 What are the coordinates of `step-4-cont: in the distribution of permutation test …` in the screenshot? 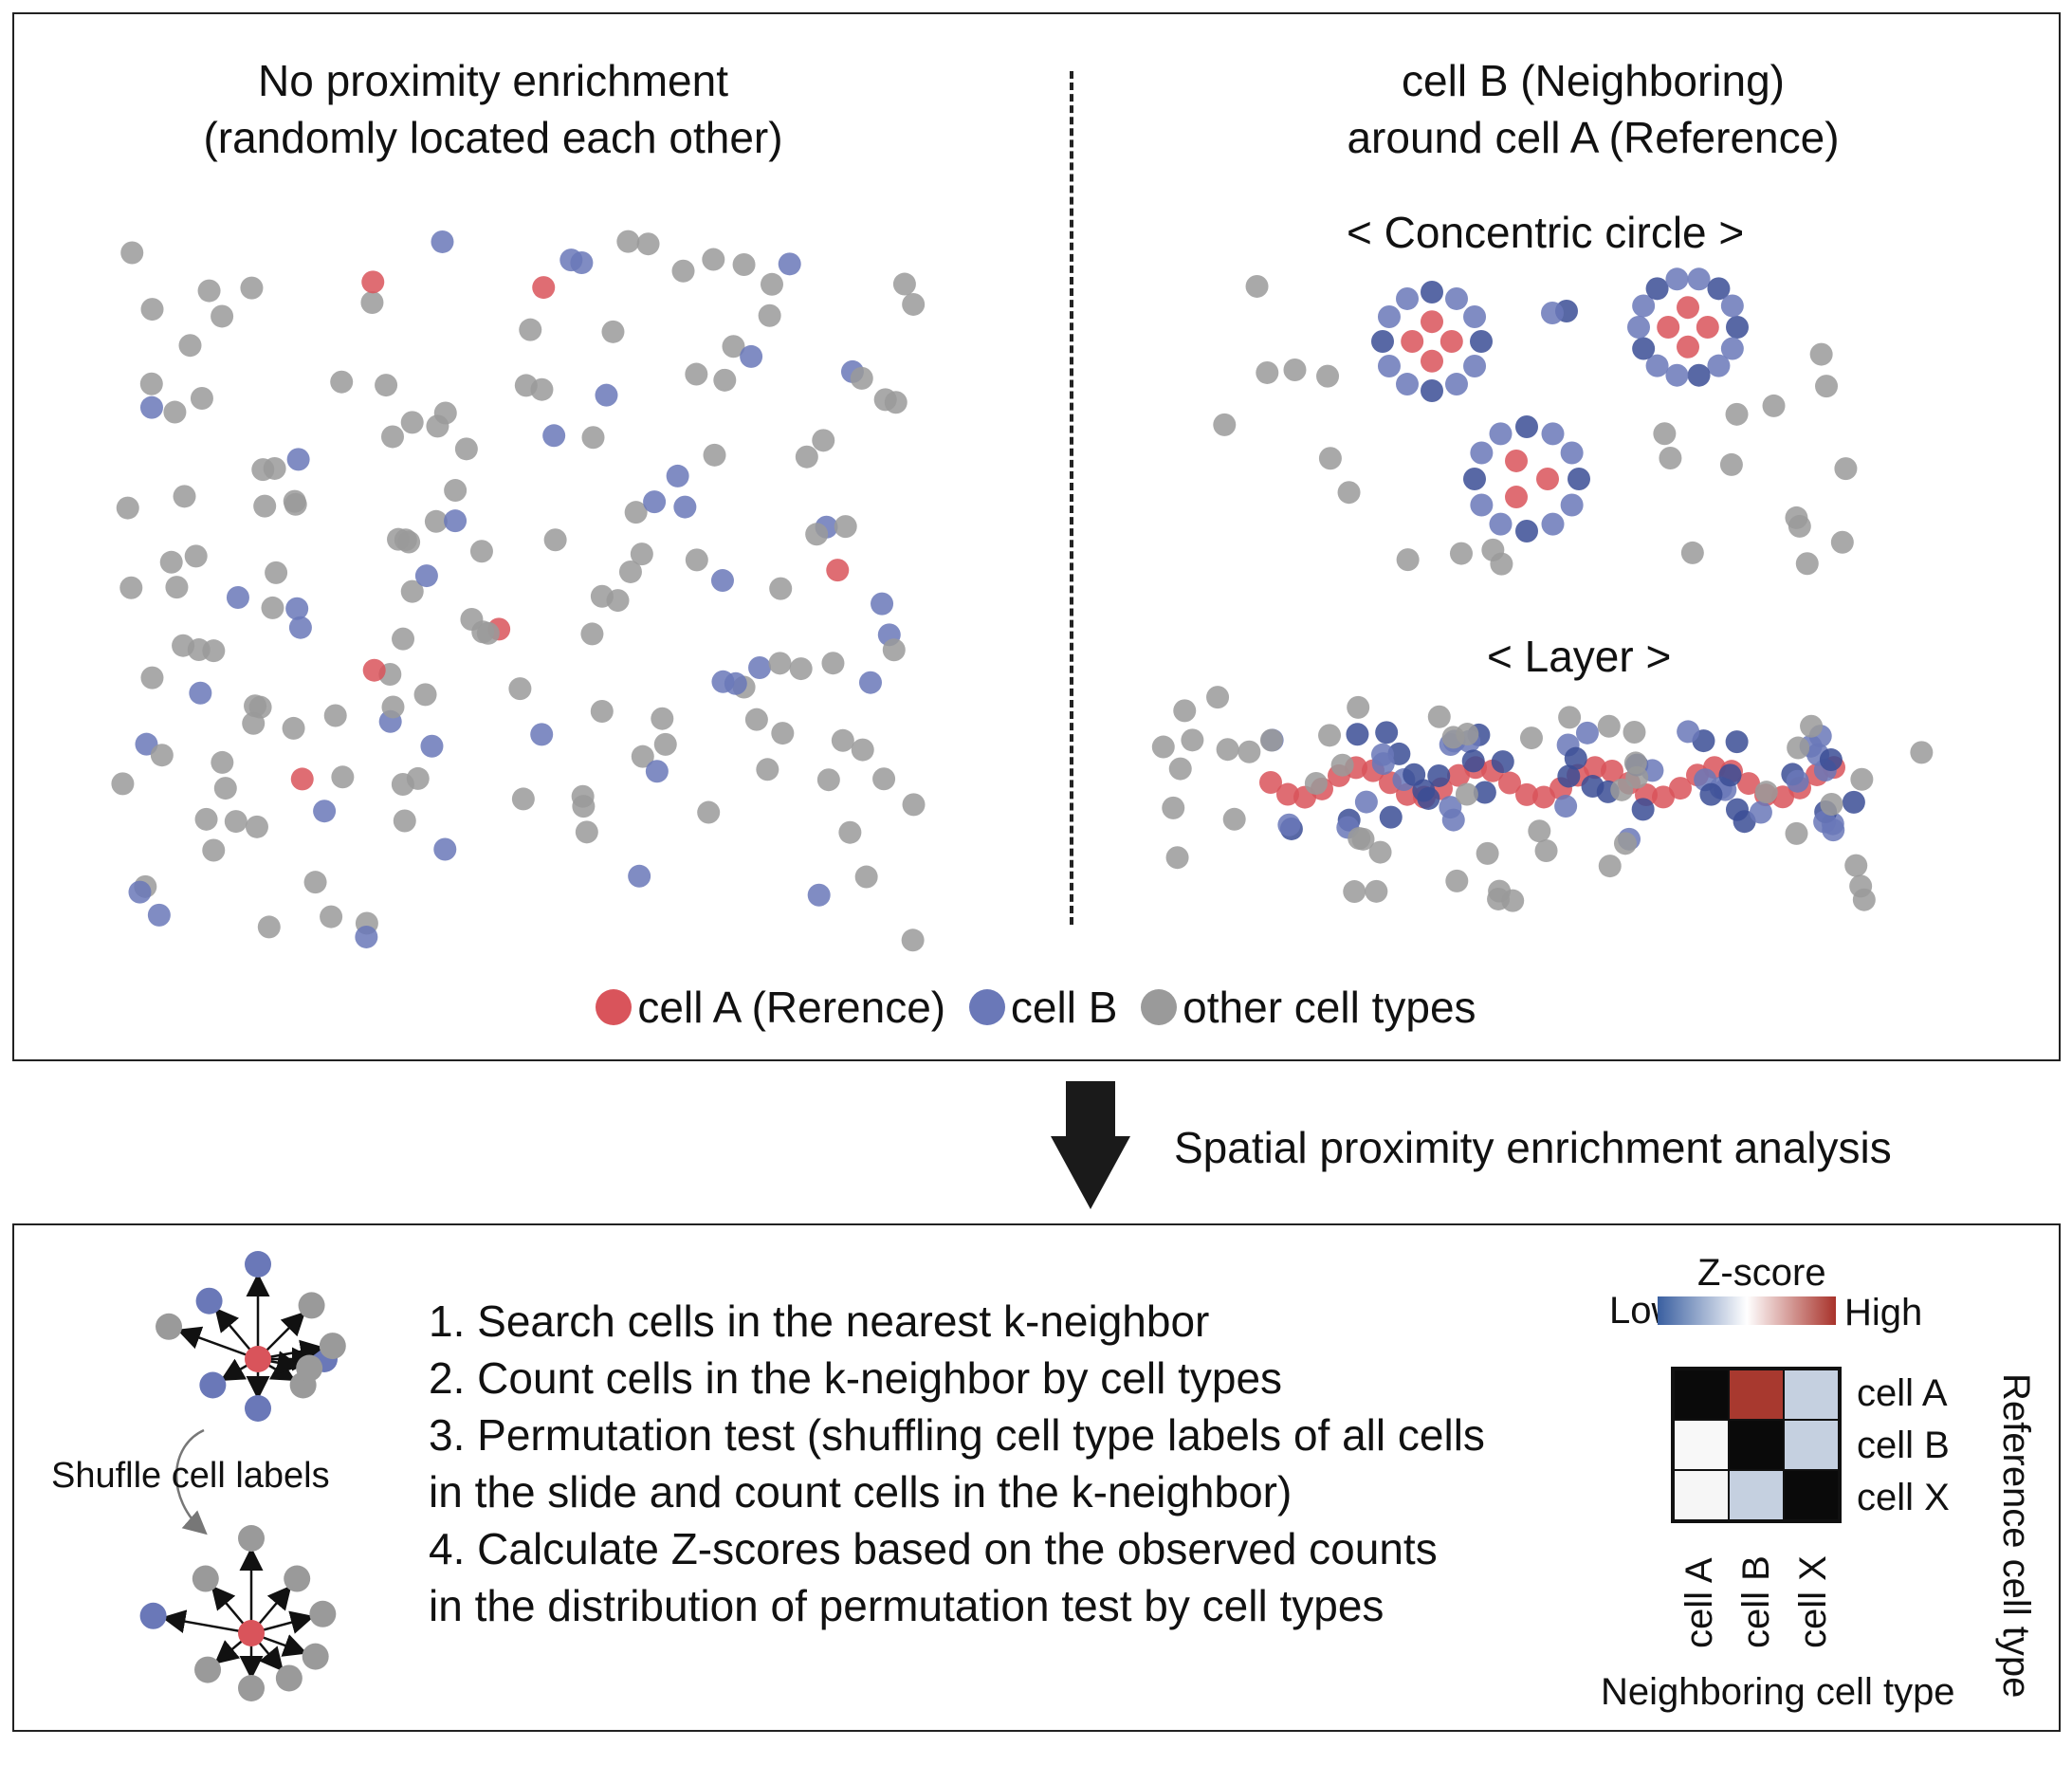 It's located at (906, 1606).